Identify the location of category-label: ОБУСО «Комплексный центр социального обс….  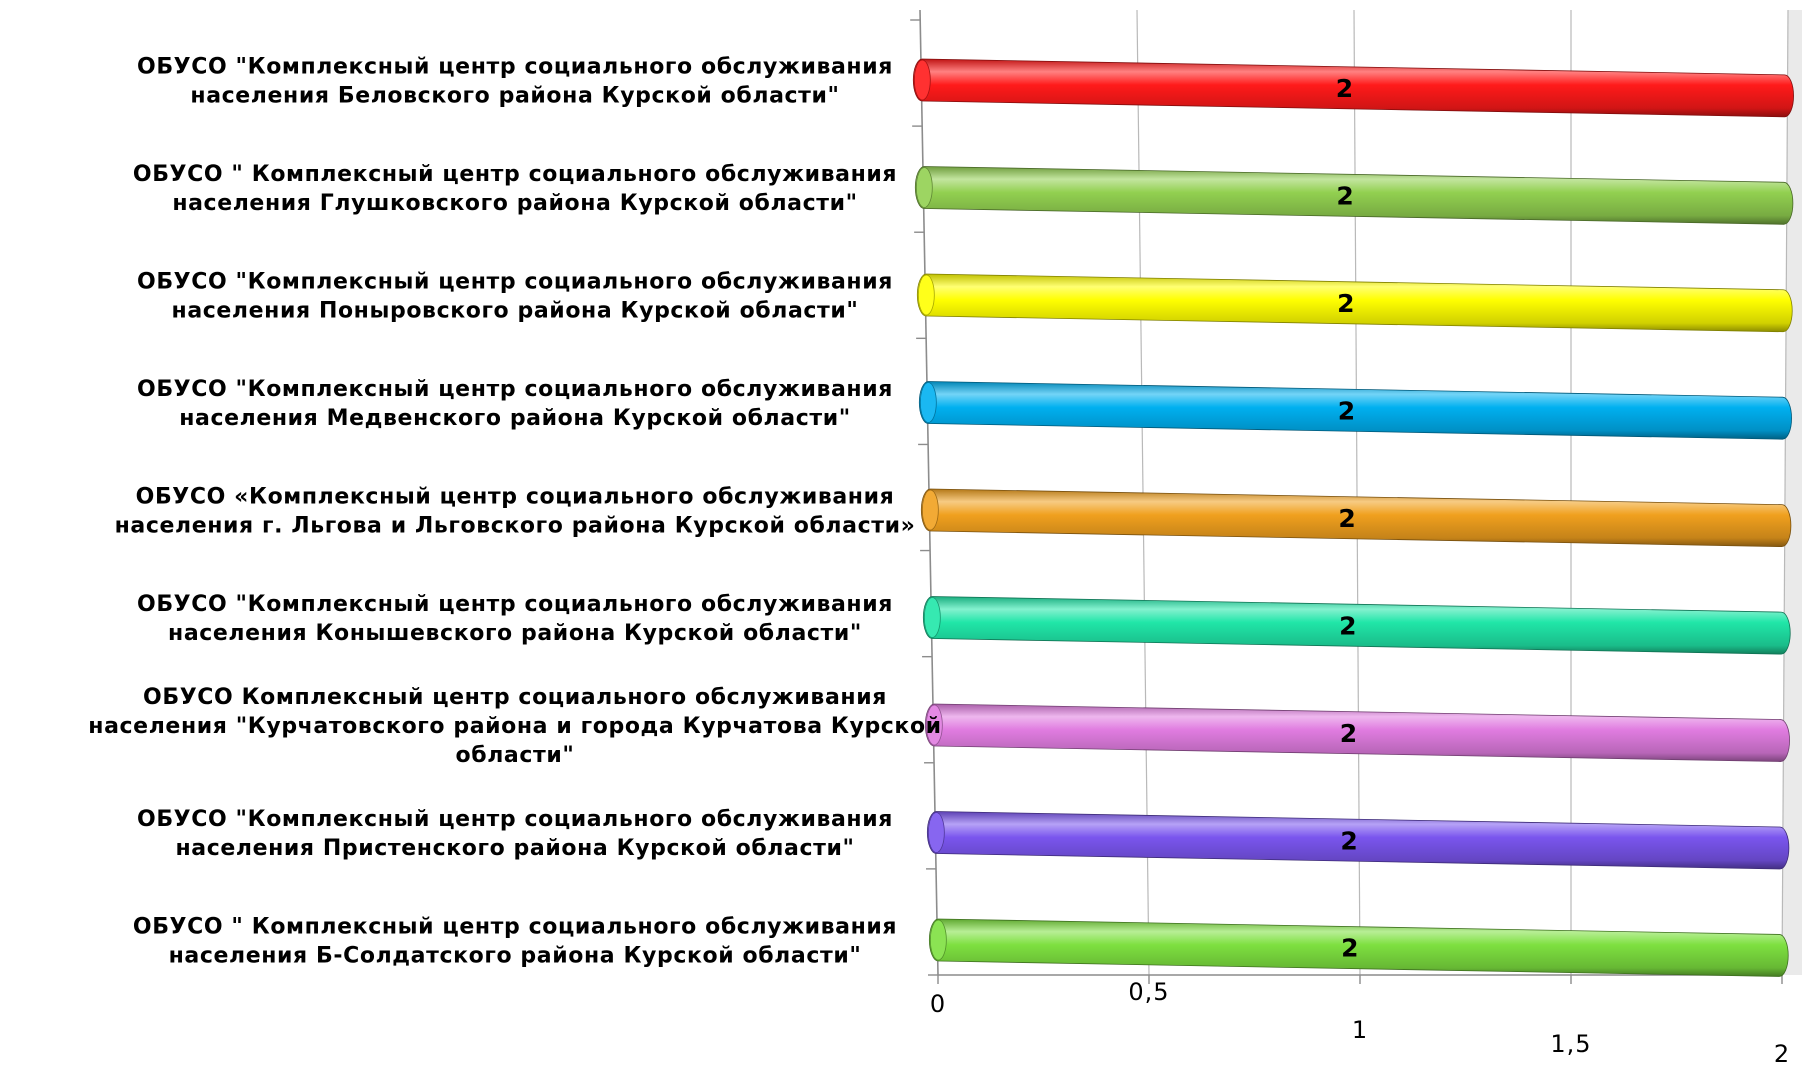
(515, 512).